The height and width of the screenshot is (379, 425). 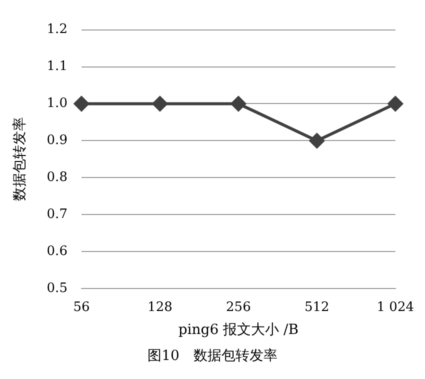 I want to click on x-tick-label: 56, so click(x=81, y=307).